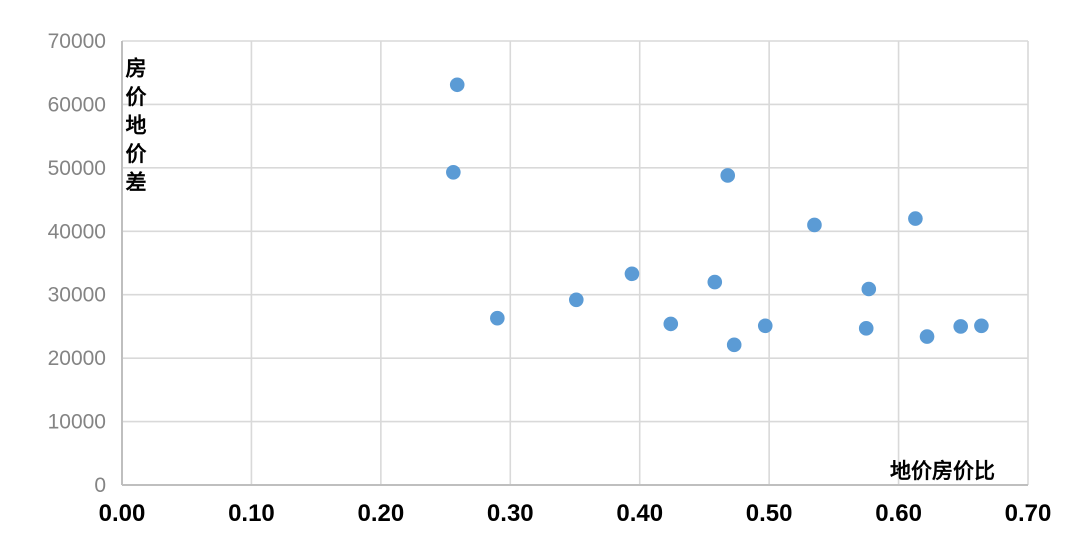 This screenshot has width=1080, height=555. What do you see at coordinates (510, 513) in the screenshot?
I see `x-tick-label: 0.30` at bounding box center [510, 513].